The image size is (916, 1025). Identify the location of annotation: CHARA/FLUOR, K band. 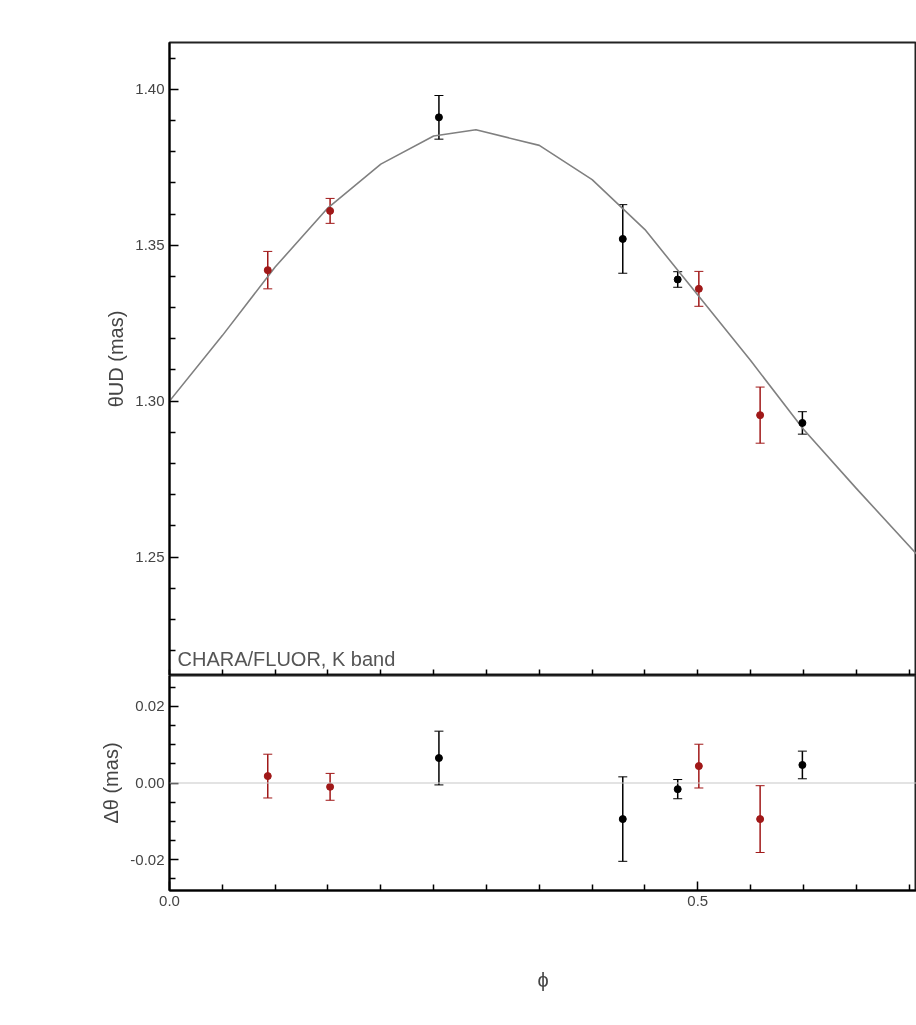
(286, 658).